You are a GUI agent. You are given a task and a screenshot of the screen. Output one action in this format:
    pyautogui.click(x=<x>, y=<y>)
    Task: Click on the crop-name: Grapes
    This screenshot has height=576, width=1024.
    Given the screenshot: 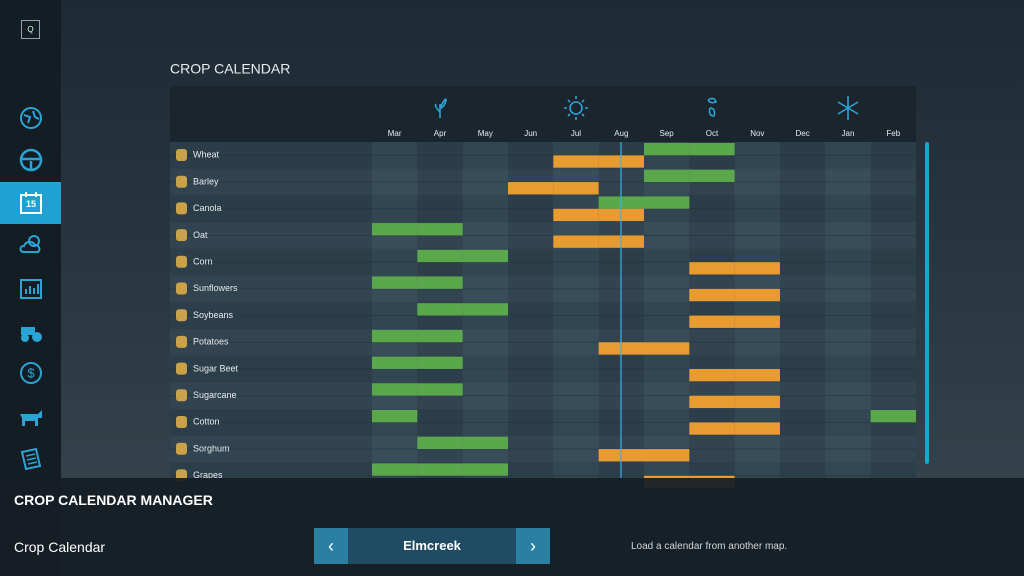 What is the action you would take?
    pyautogui.click(x=208, y=475)
    